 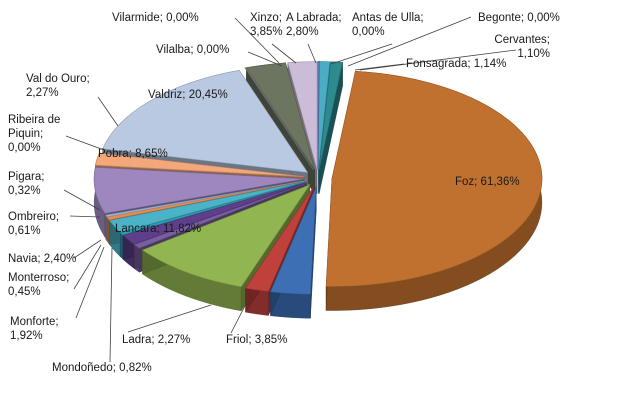 I want to click on slice-ladra, so click(x=280, y=238).